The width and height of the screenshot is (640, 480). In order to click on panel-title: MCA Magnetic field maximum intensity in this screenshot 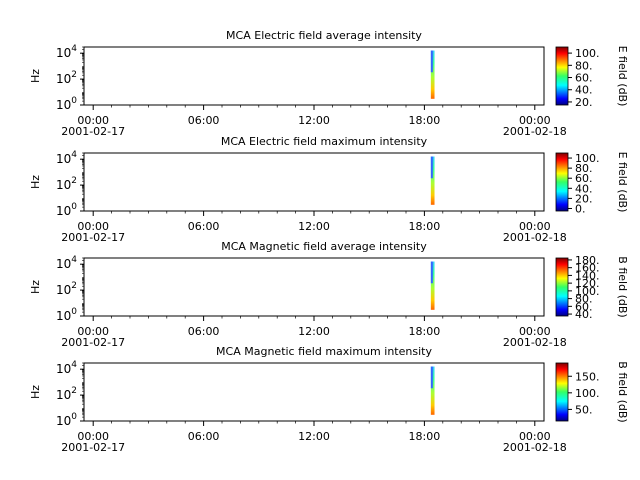, I will do `click(324, 351)`.